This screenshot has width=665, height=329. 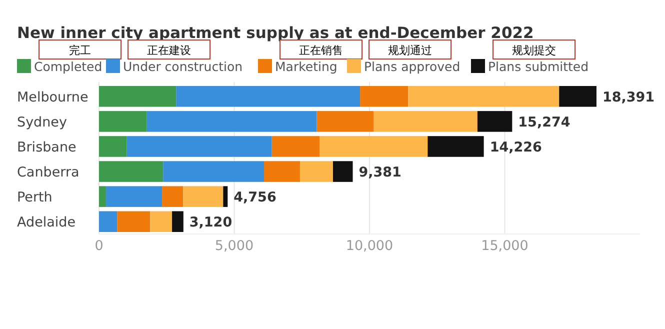 I want to click on y-tick-label: Canberra, so click(x=48, y=172).